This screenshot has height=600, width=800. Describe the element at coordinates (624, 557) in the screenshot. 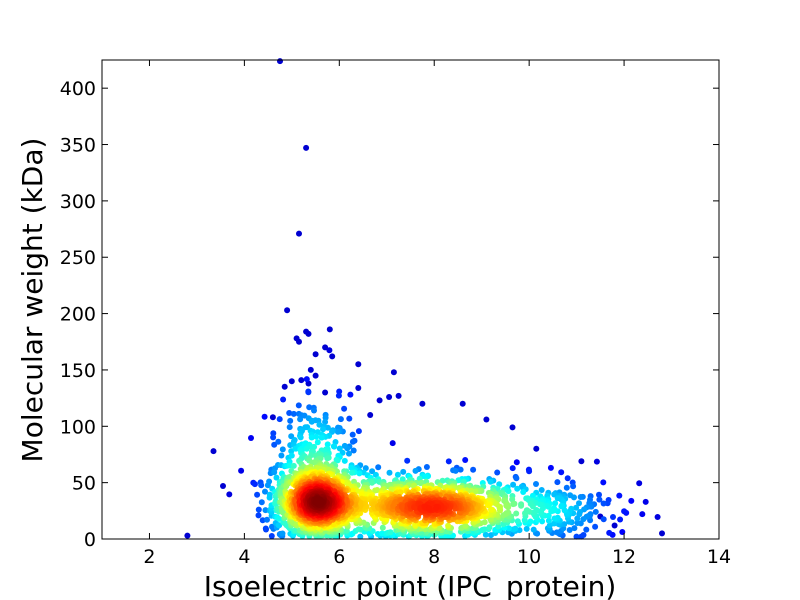

I see `x-tick-label: 12` at that location.